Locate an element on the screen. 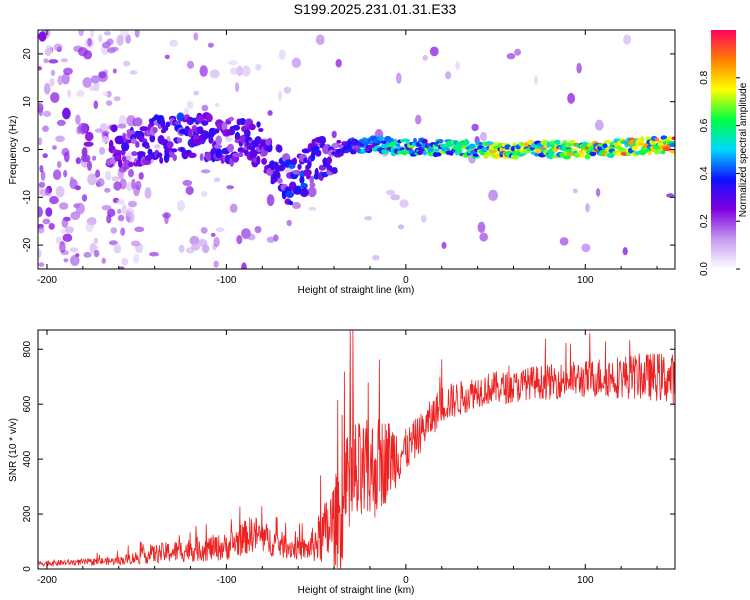  colorbar-ticks: 0.0 0.2 0.4 0.6 0.8 is located at coordinates (719, 173).